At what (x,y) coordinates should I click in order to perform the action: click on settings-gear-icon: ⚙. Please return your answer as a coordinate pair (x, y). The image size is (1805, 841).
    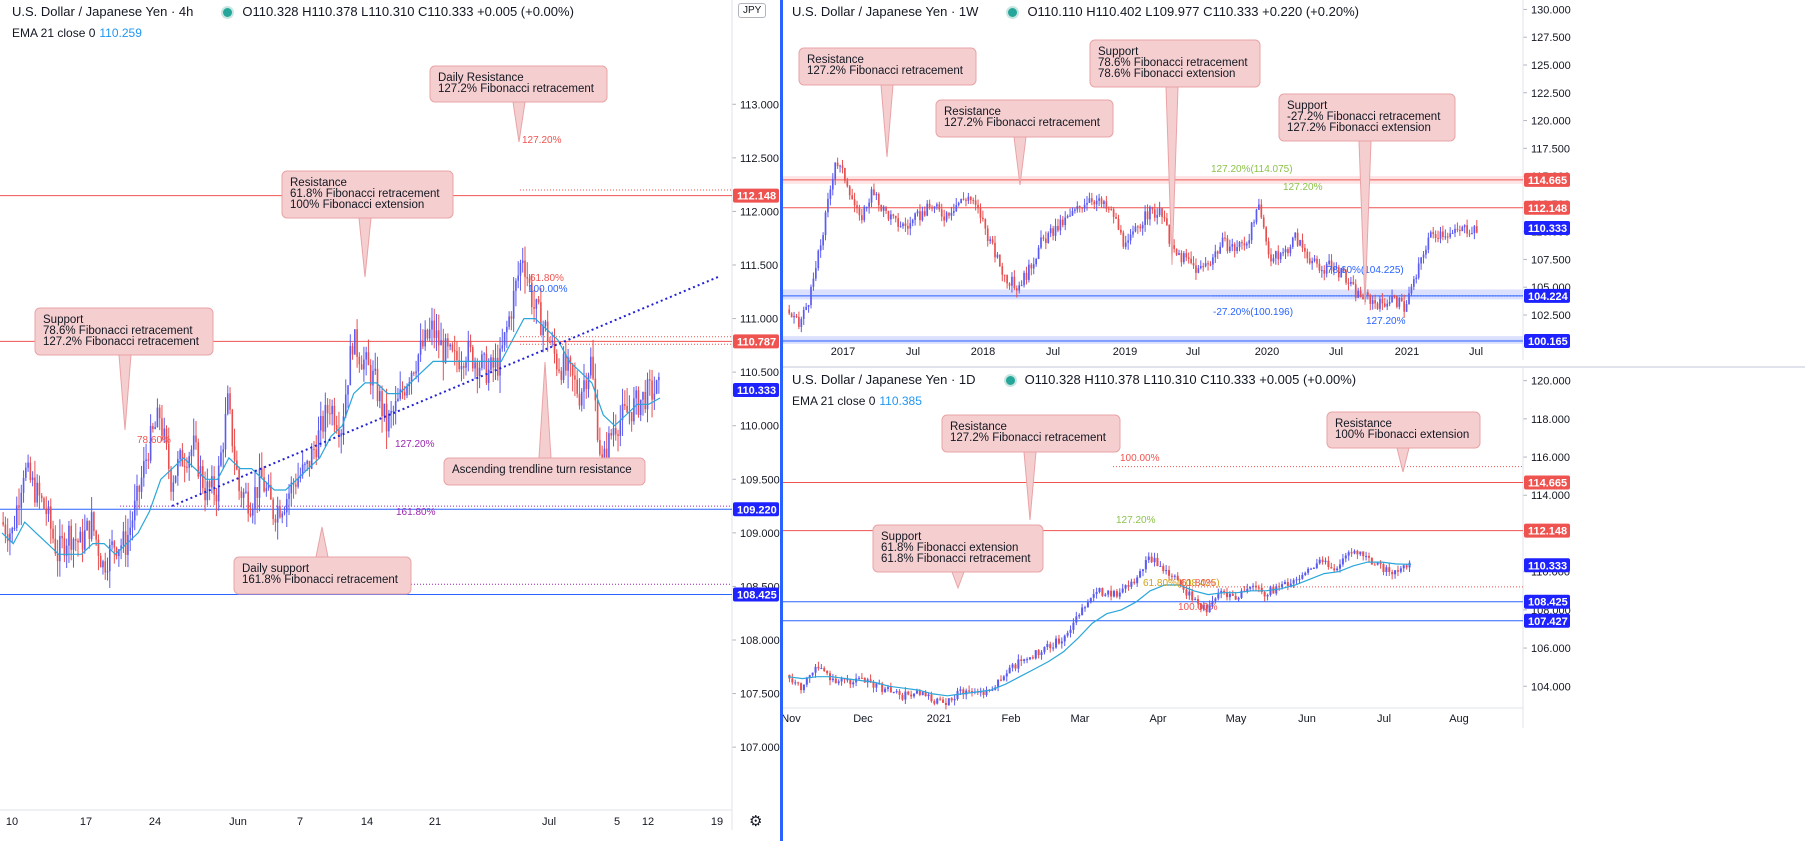
    Looking at the image, I should click on (756, 821).